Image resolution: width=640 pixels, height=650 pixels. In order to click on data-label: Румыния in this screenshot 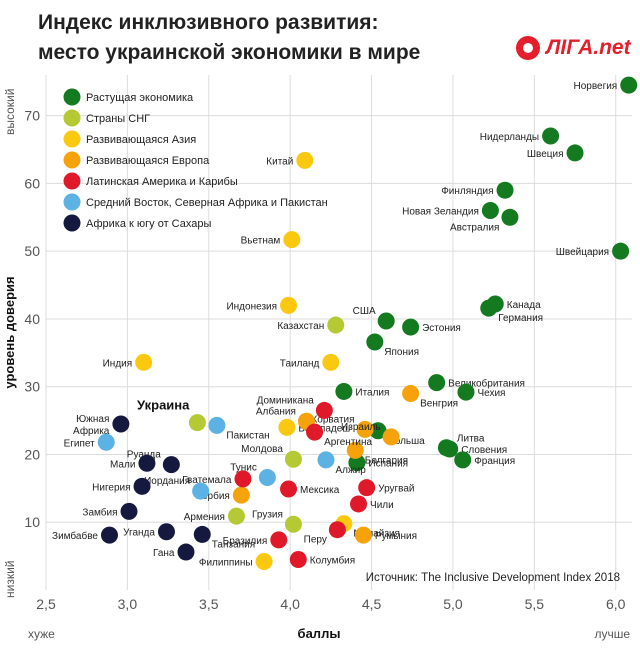, I will do `click(396, 536)`.